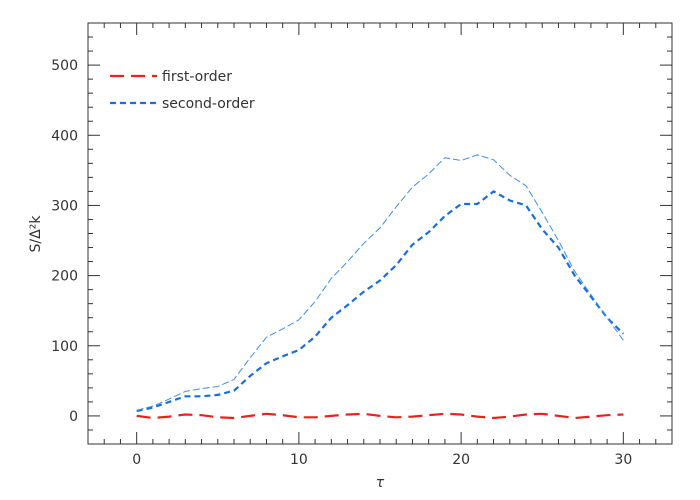  I want to click on y-tick-label: 0, so click(73, 417).